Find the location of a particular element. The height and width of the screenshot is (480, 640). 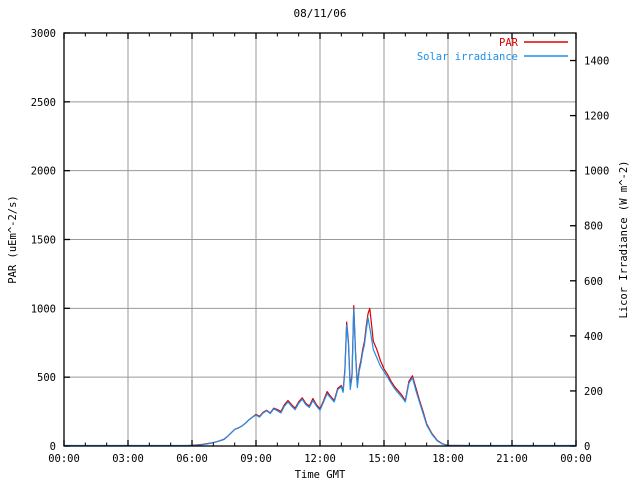

chart-title: 08/11/06 is located at coordinates (320, 13).